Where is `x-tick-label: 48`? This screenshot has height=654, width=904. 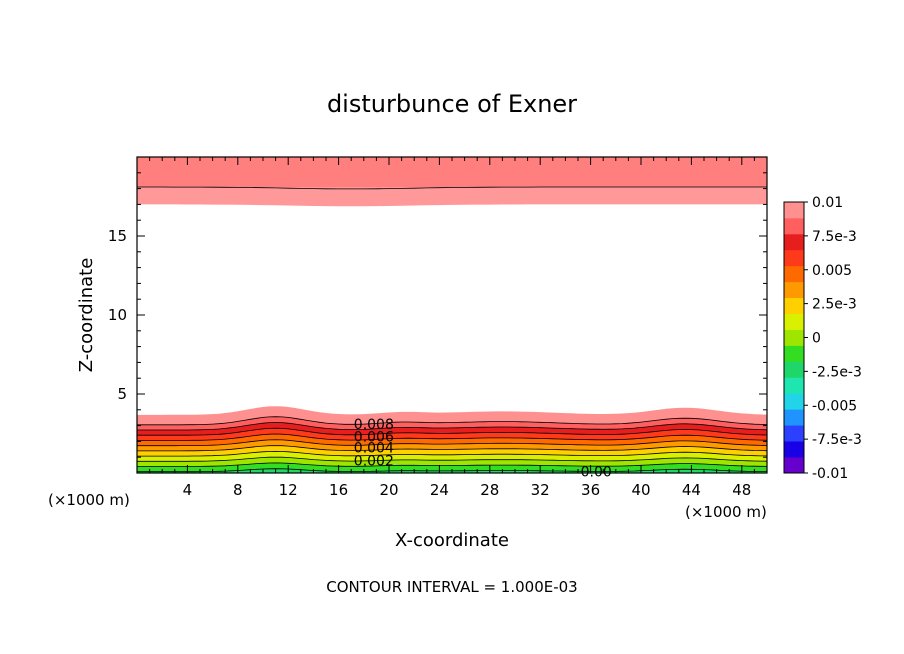 x-tick-label: 48 is located at coordinates (741, 490).